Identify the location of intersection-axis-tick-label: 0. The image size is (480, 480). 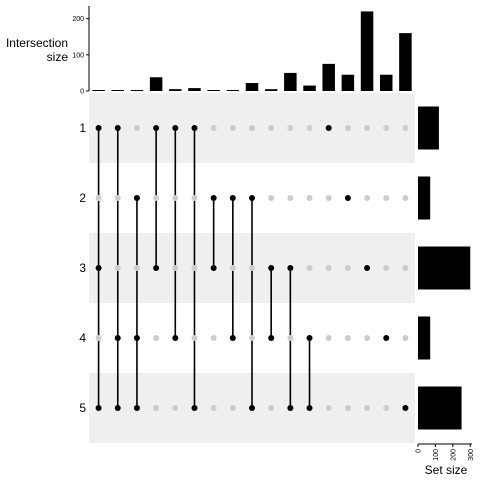
(82, 92).